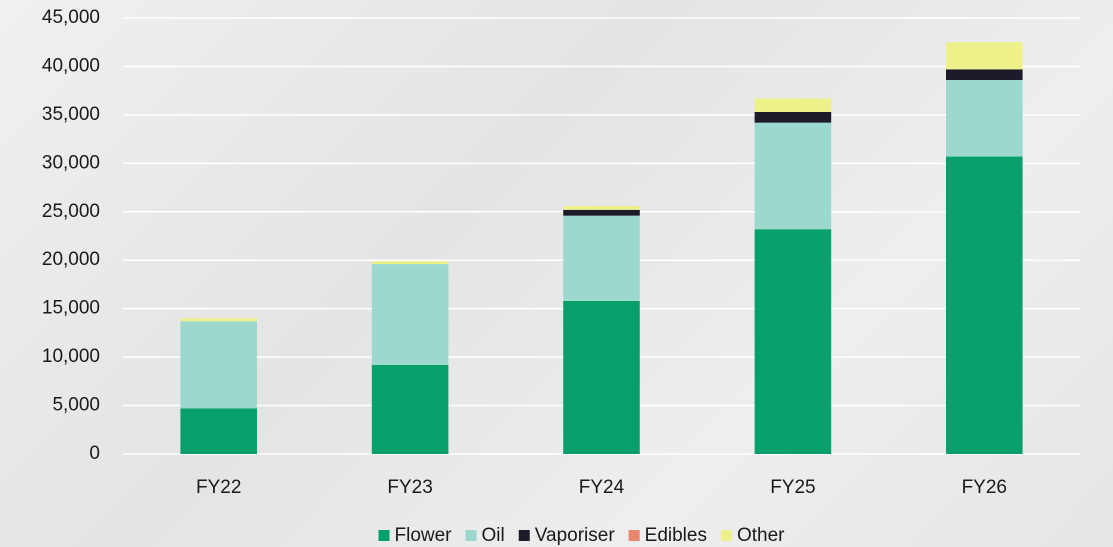 This screenshot has width=1113, height=547. What do you see at coordinates (71, 17) in the screenshot?
I see `y-tick-label: 45,000` at bounding box center [71, 17].